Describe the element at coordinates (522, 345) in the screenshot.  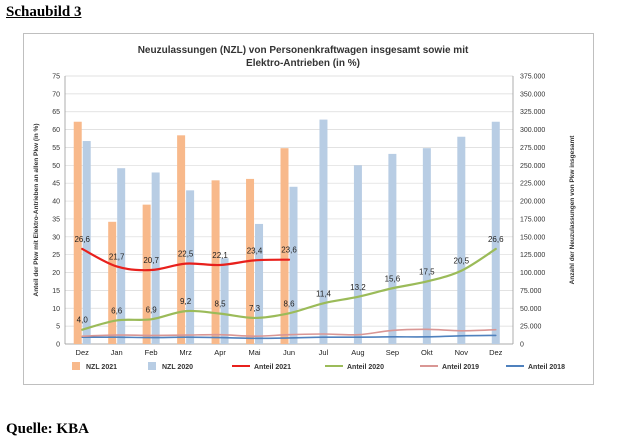
I see `y-right-tick-label: 0` at that location.